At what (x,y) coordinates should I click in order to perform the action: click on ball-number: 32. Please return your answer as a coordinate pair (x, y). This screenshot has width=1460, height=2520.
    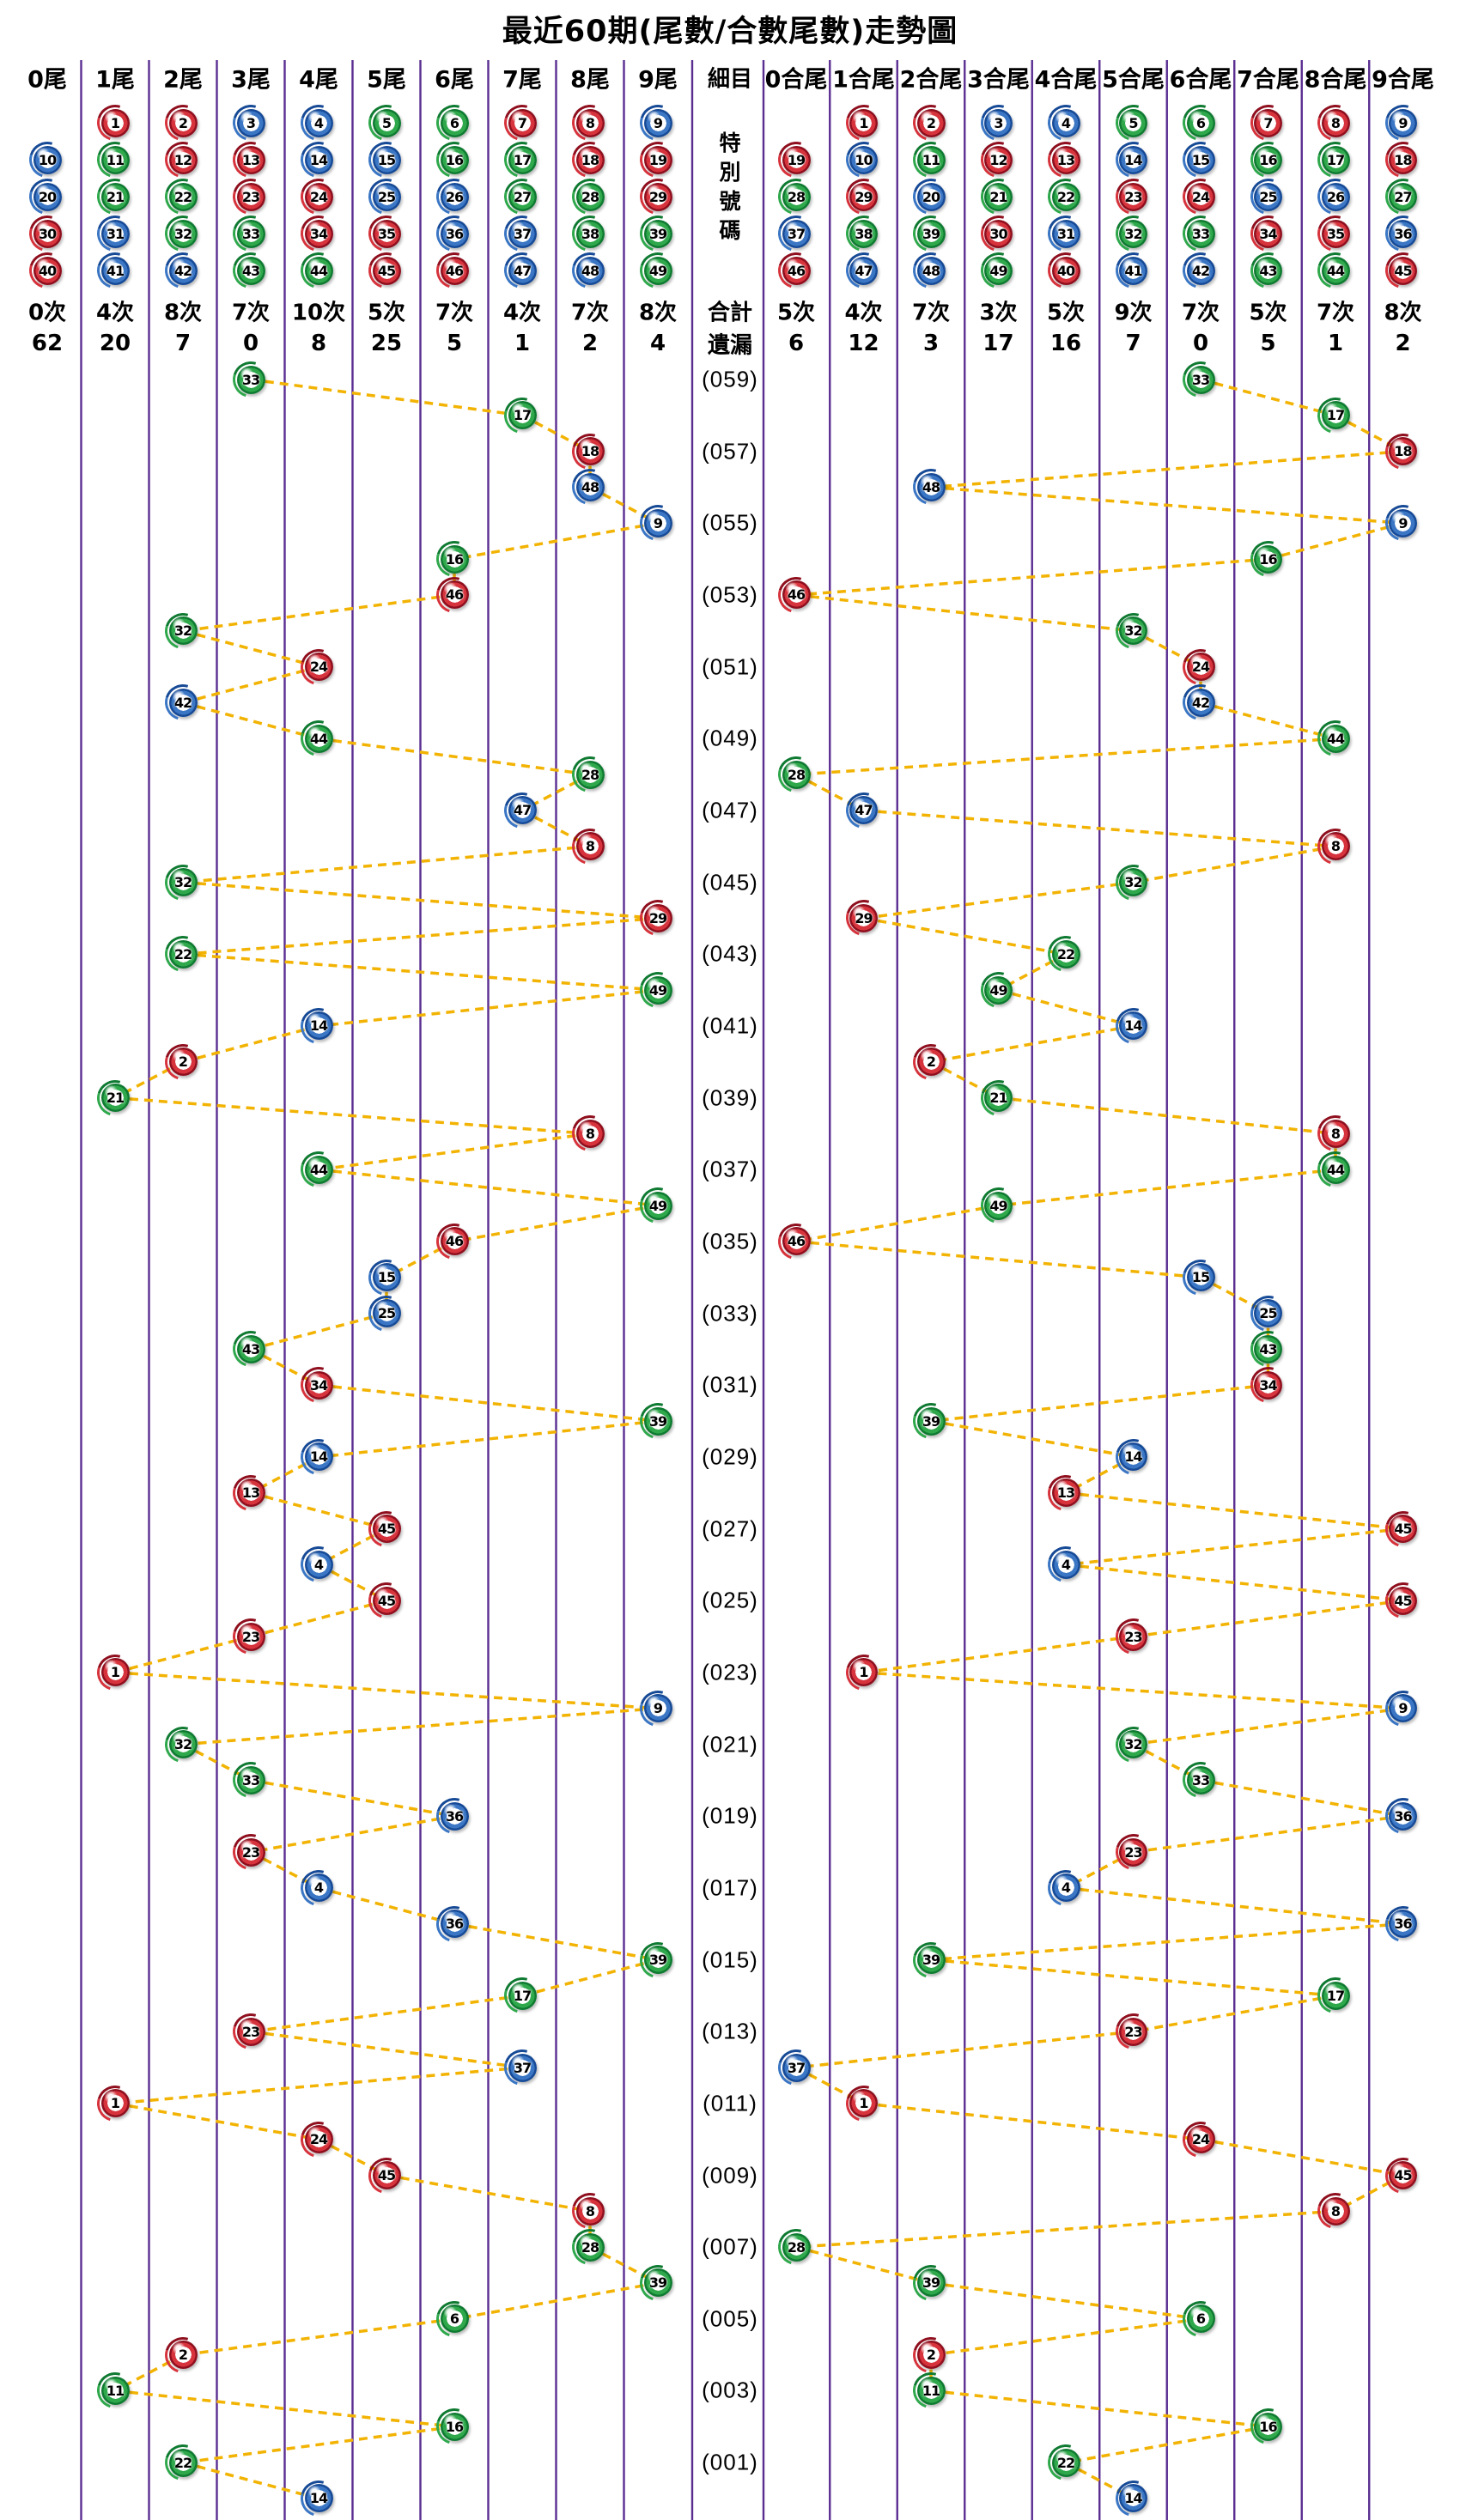
    Looking at the image, I should click on (1133, 233).